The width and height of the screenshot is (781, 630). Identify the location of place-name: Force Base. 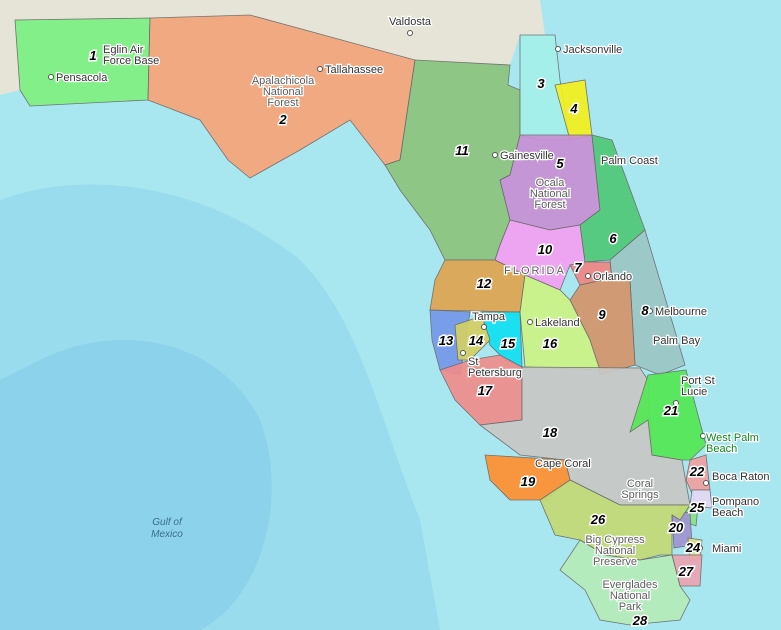
(131, 61).